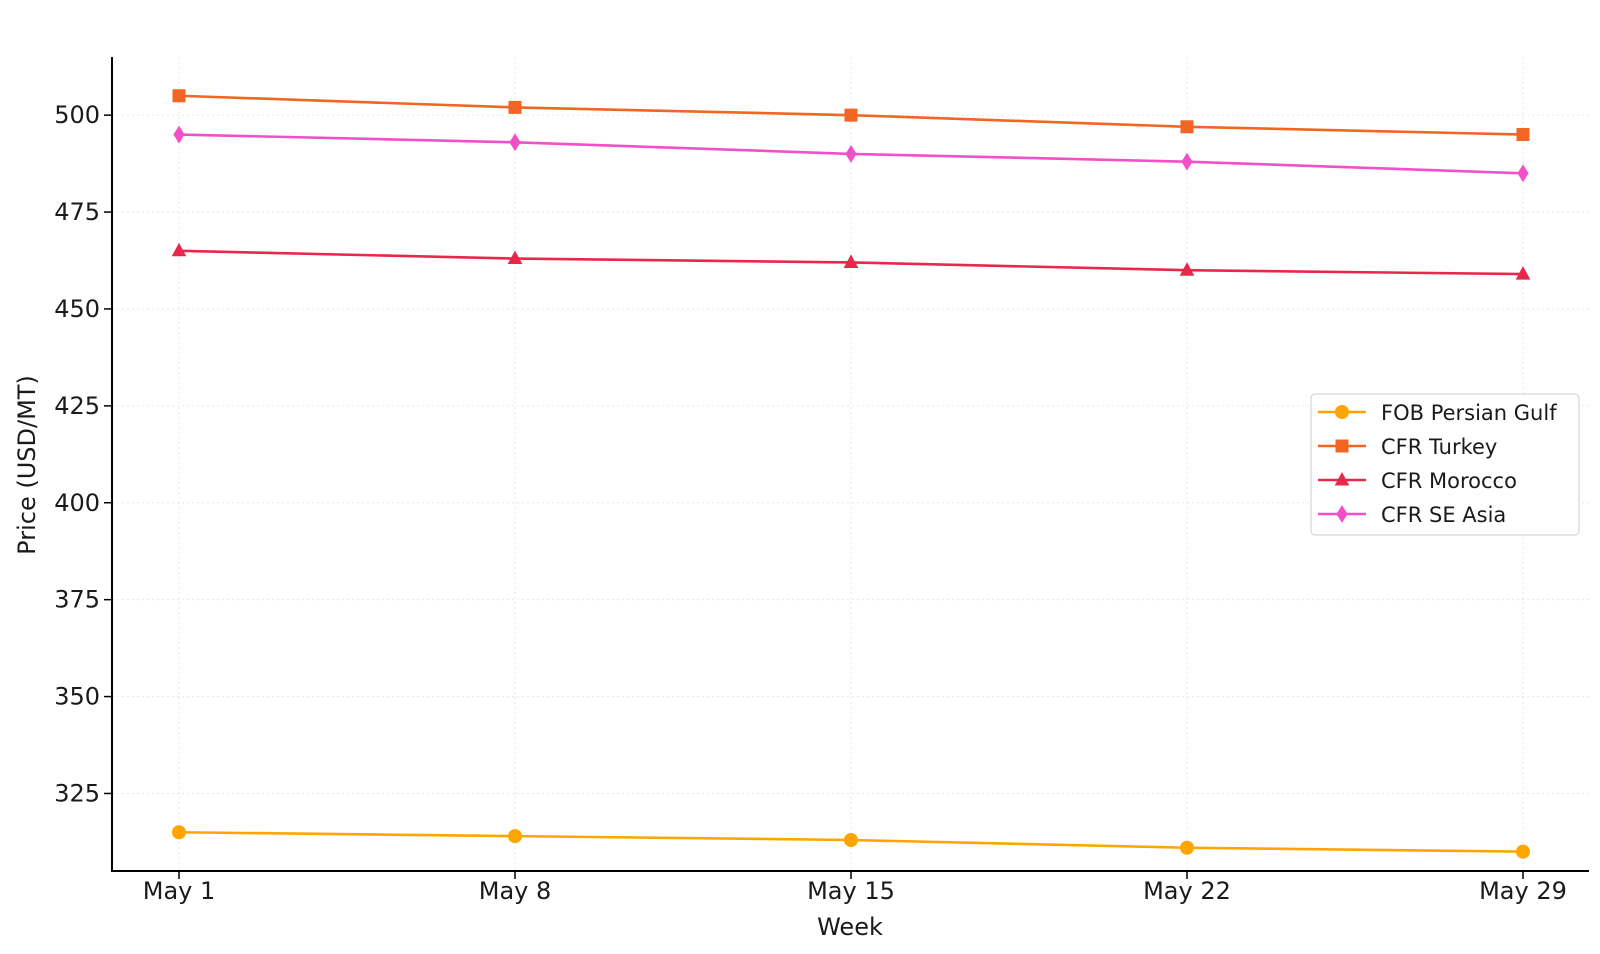 This screenshot has height=954, width=1600. I want to click on x-tick-label: May 8, so click(515, 891).